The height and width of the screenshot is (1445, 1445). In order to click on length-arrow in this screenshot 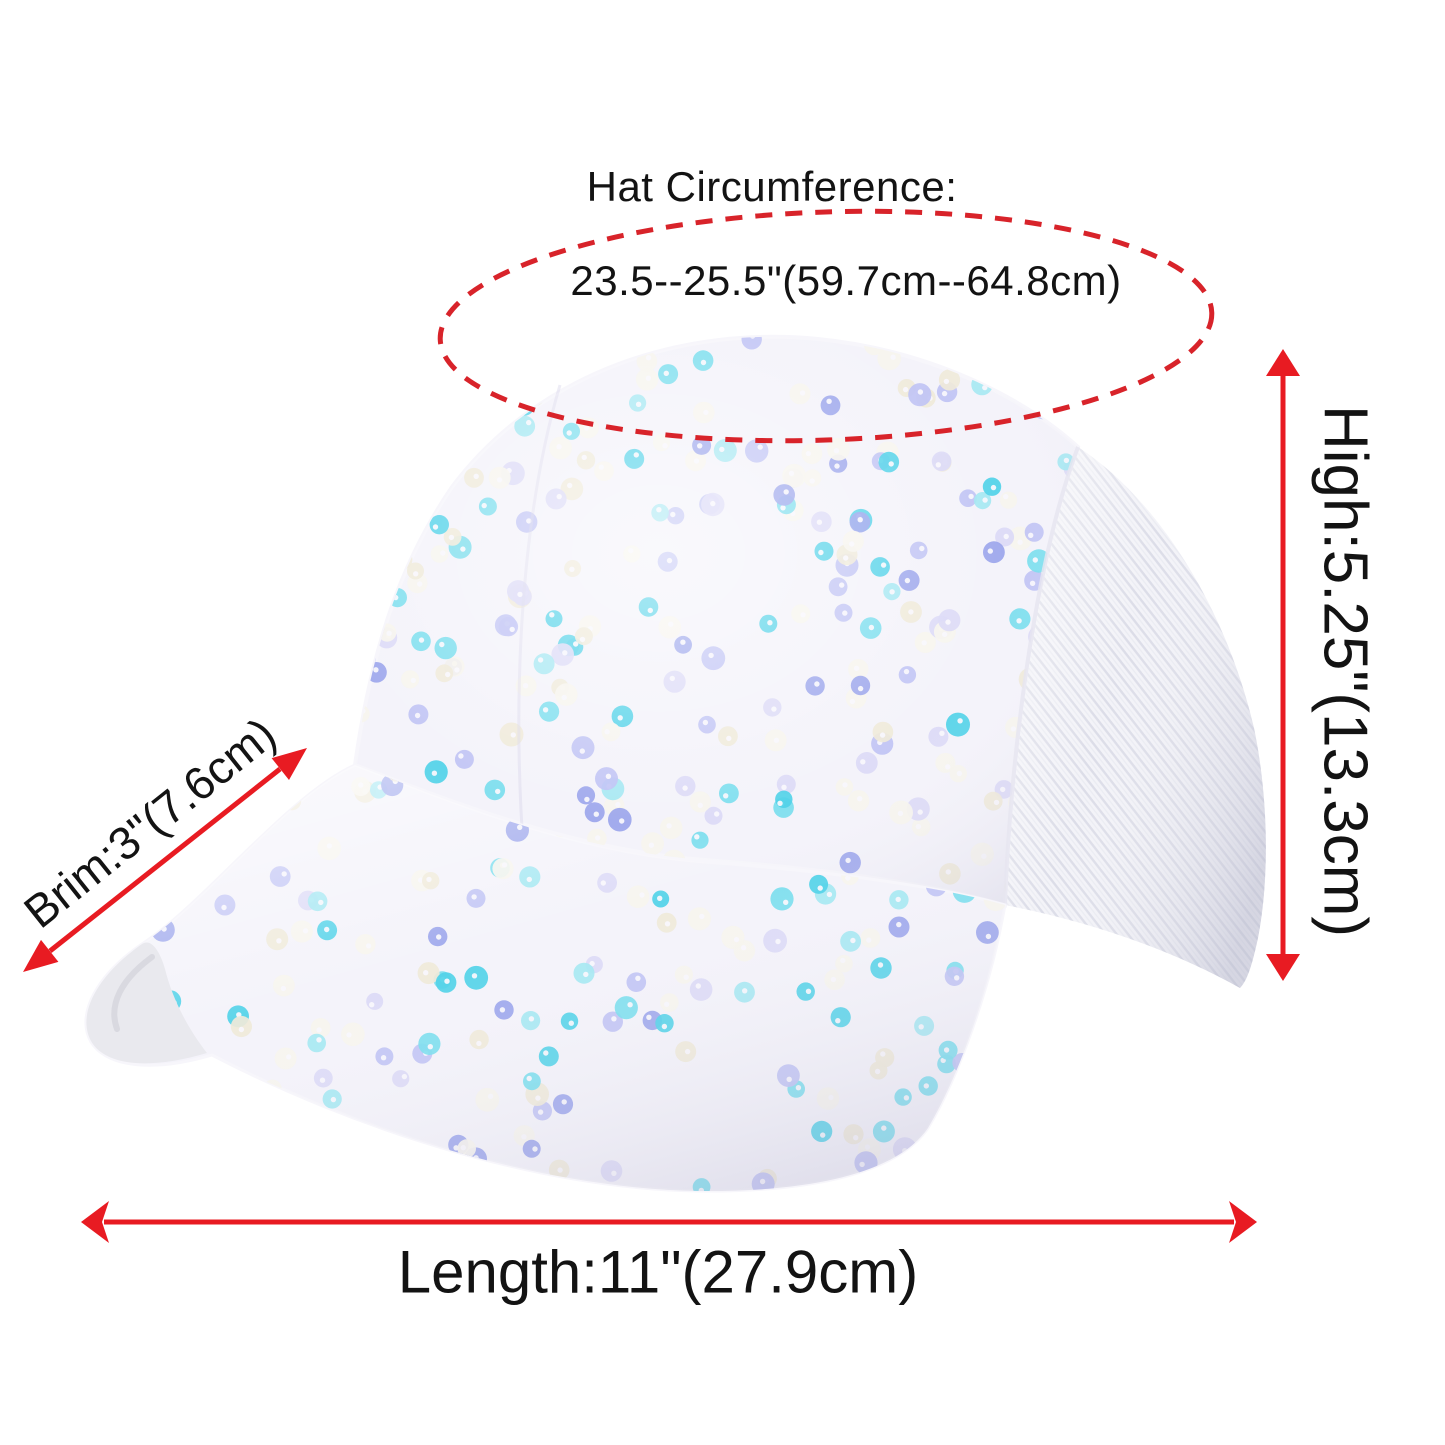, I will do `click(669, 1222)`.